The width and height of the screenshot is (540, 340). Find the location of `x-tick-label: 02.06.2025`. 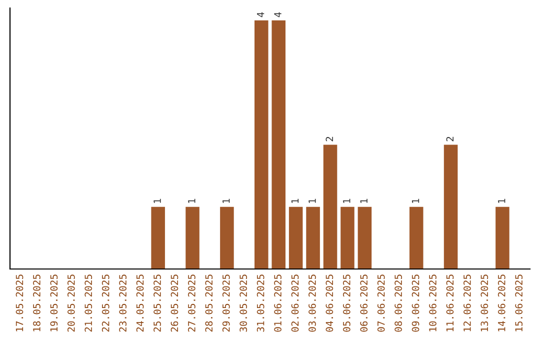

x-tick-label: 02.06.2025 is located at coordinates (295, 303).